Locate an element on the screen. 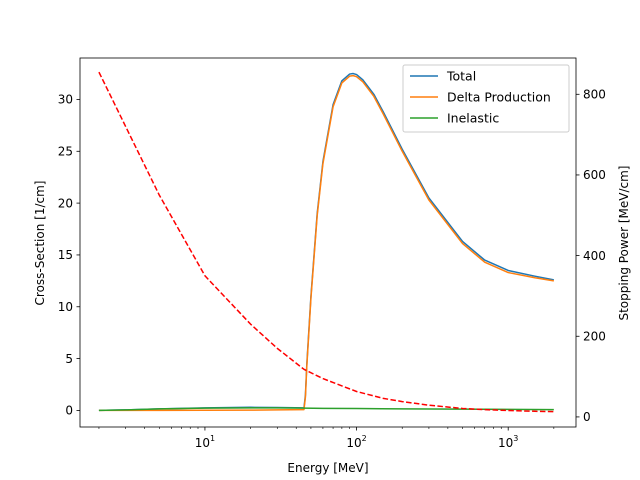  x-tick-exponent-0: 1 is located at coordinates (212, 438).